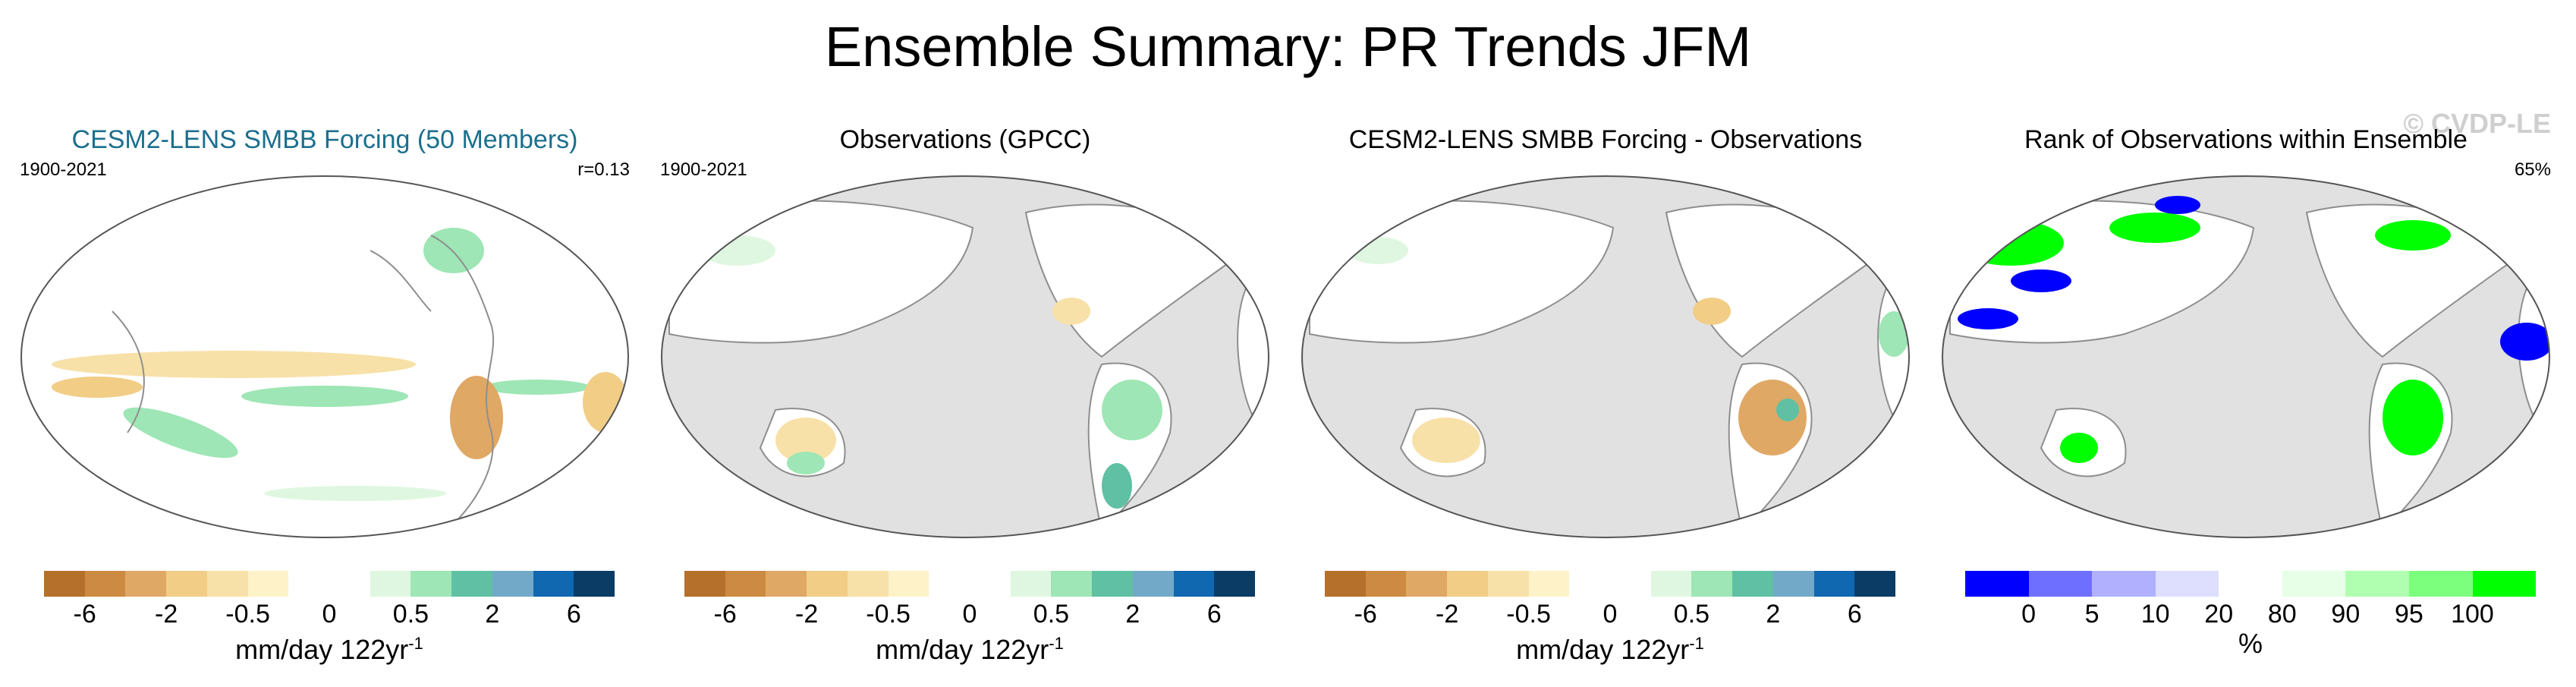 This screenshot has height=687, width=2576. I want to click on south-wet, so click(355, 493).